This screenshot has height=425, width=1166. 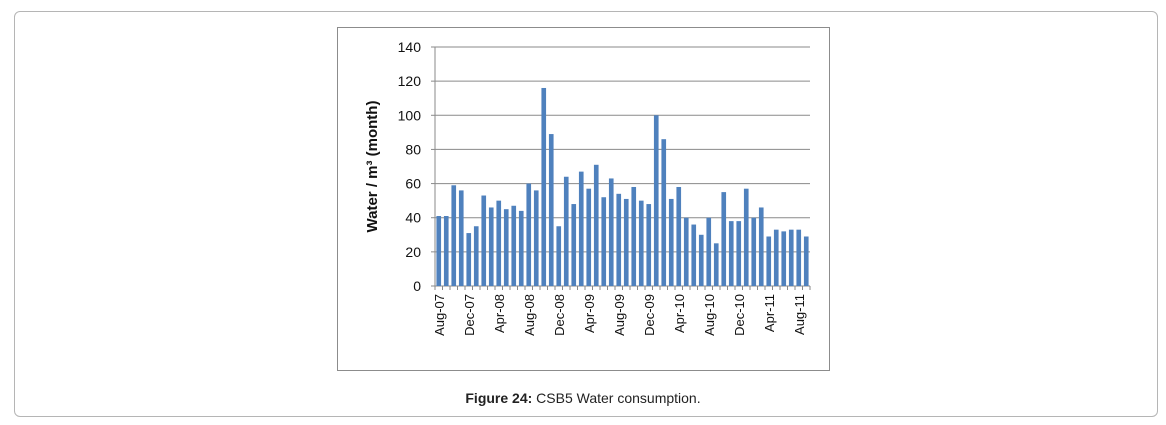 I want to click on caption-label: Figure 24:, so click(x=499, y=398).